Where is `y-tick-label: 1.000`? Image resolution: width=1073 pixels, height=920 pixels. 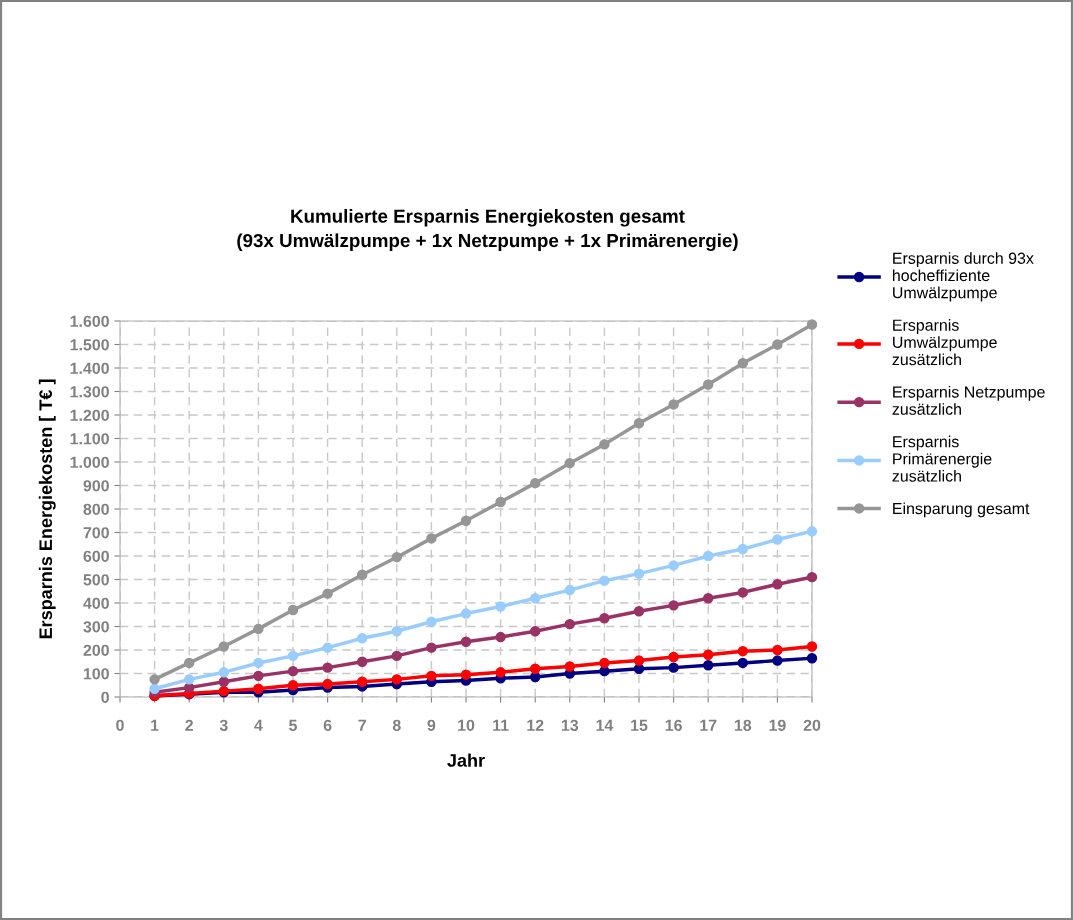
y-tick-label: 1.000 is located at coordinates (89, 462).